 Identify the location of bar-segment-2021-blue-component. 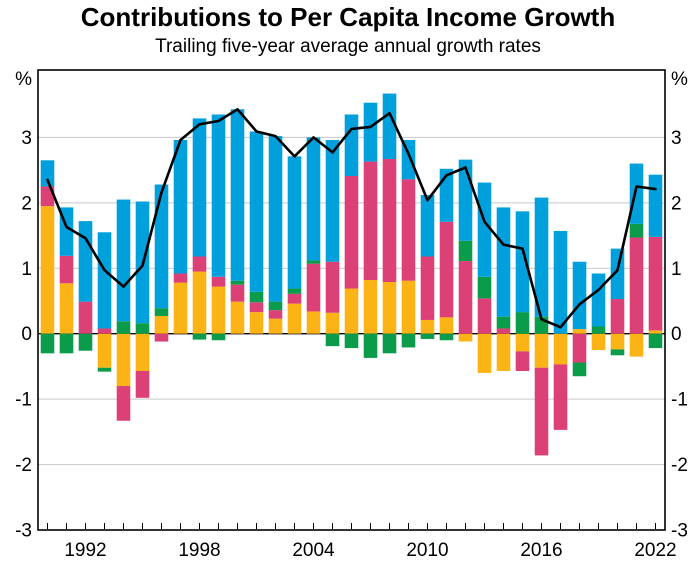
(636, 193).